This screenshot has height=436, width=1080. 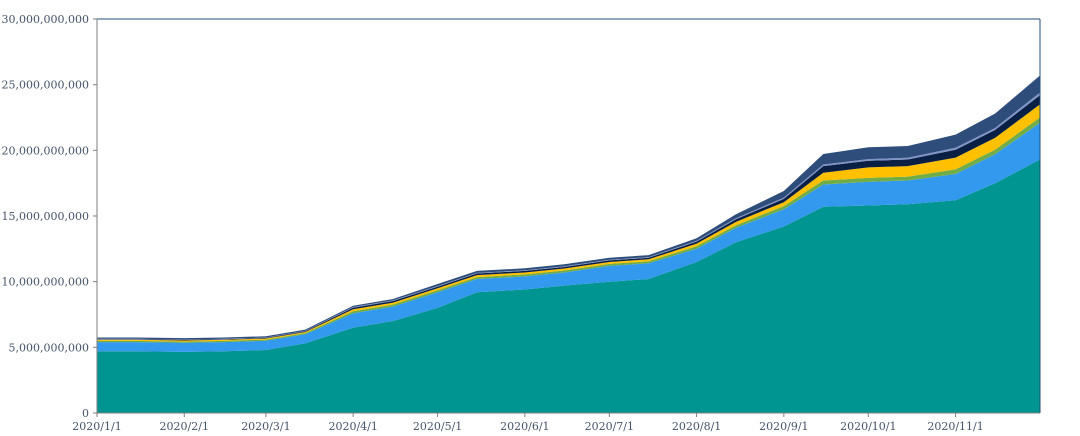 What do you see at coordinates (184, 426) in the screenshot?
I see `x-tick-label: 2020/2/1` at bounding box center [184, 426].